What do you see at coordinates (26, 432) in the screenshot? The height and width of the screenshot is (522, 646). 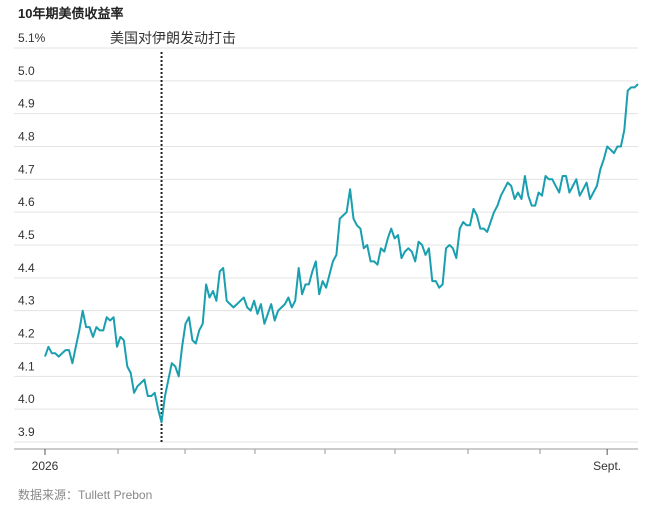 I see `y-tick-label: 3.9` at bounding box center [26, 432].